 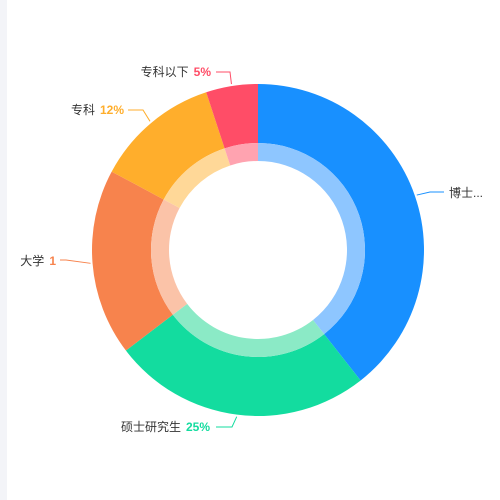 What do you see at coordinates (151, 426) in the screenshot?
I see `slice-name-2: 硕士研究生` at bounding box center [151, 426].